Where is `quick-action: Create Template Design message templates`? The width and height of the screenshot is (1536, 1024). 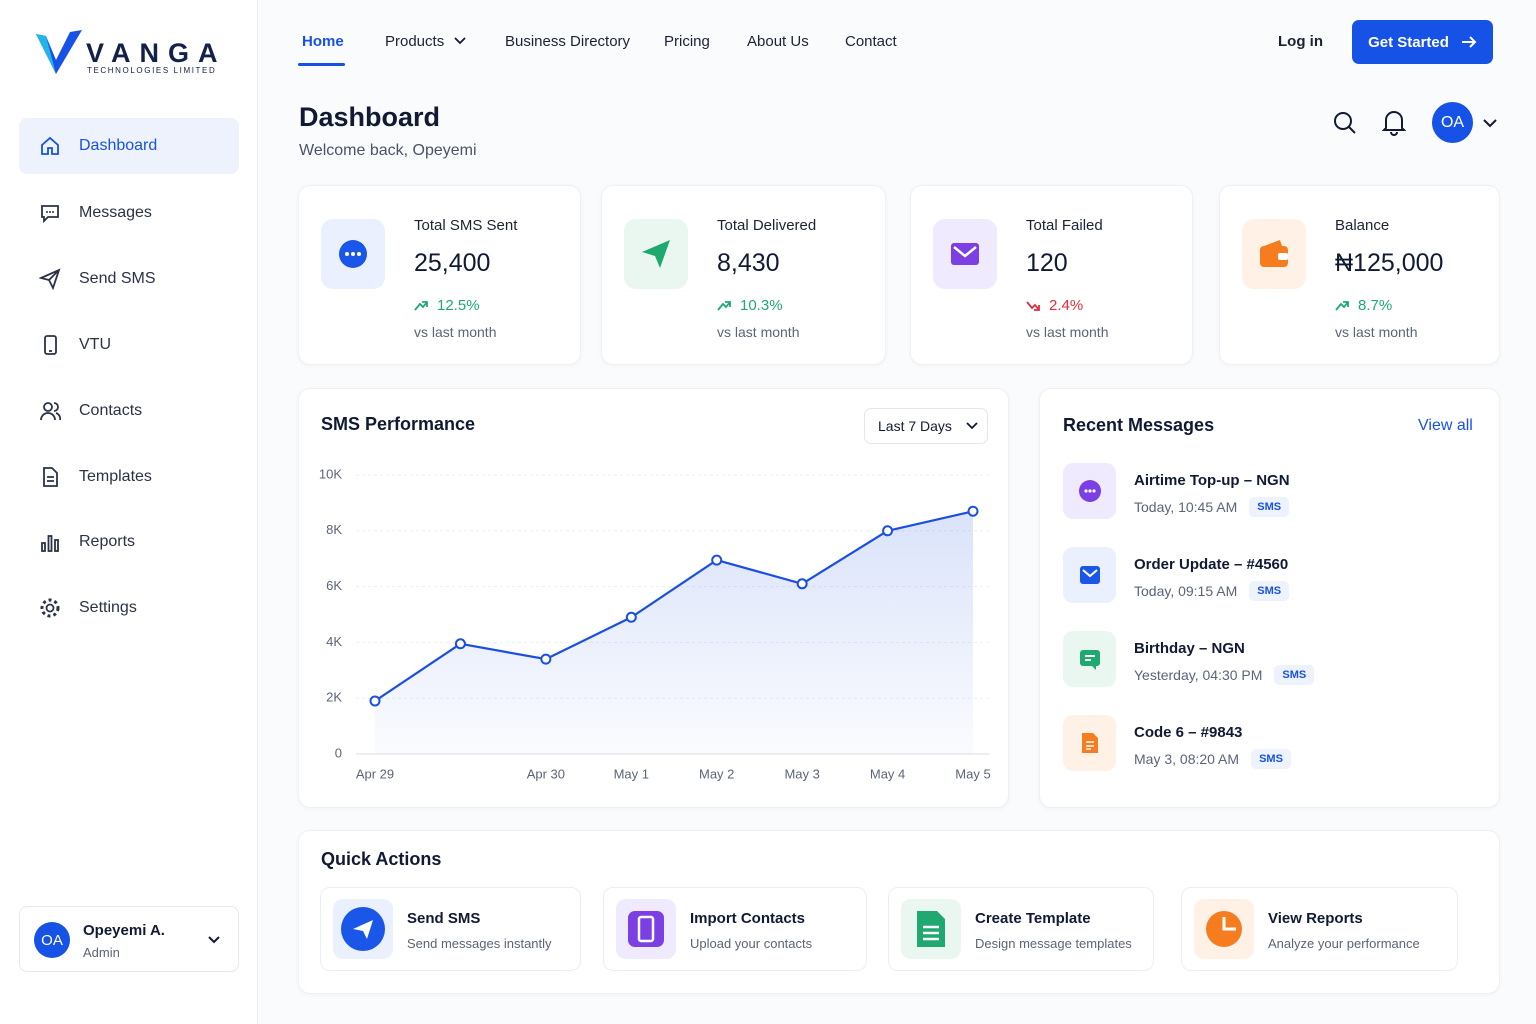
quick-action: Create Template Design message templates is located at coordinates (1021, 929).